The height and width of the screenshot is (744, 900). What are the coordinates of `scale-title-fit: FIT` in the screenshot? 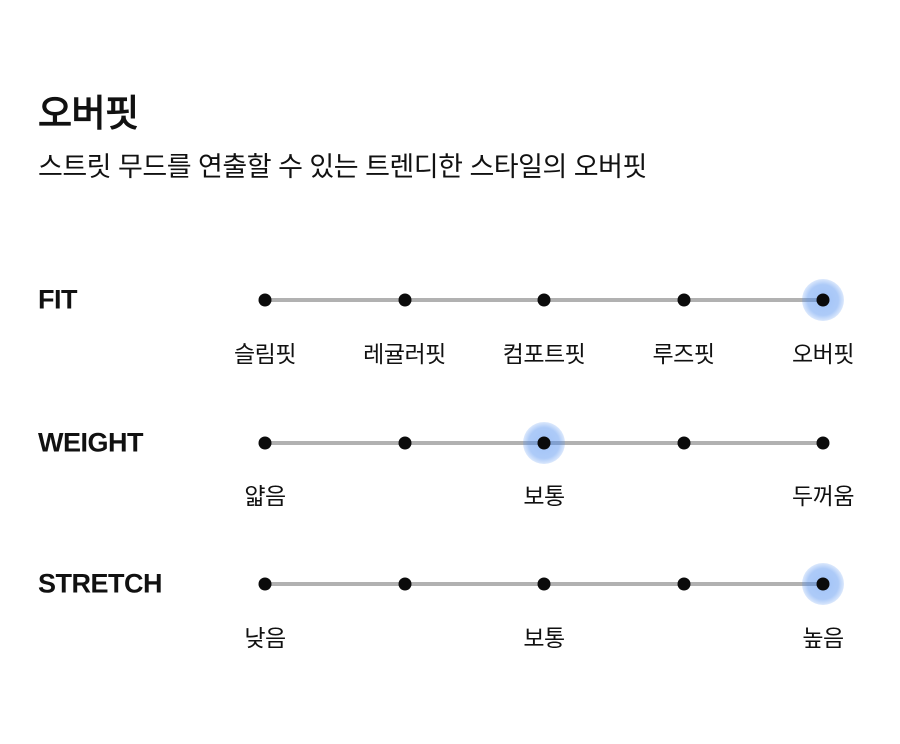 It's located at (58, 299).